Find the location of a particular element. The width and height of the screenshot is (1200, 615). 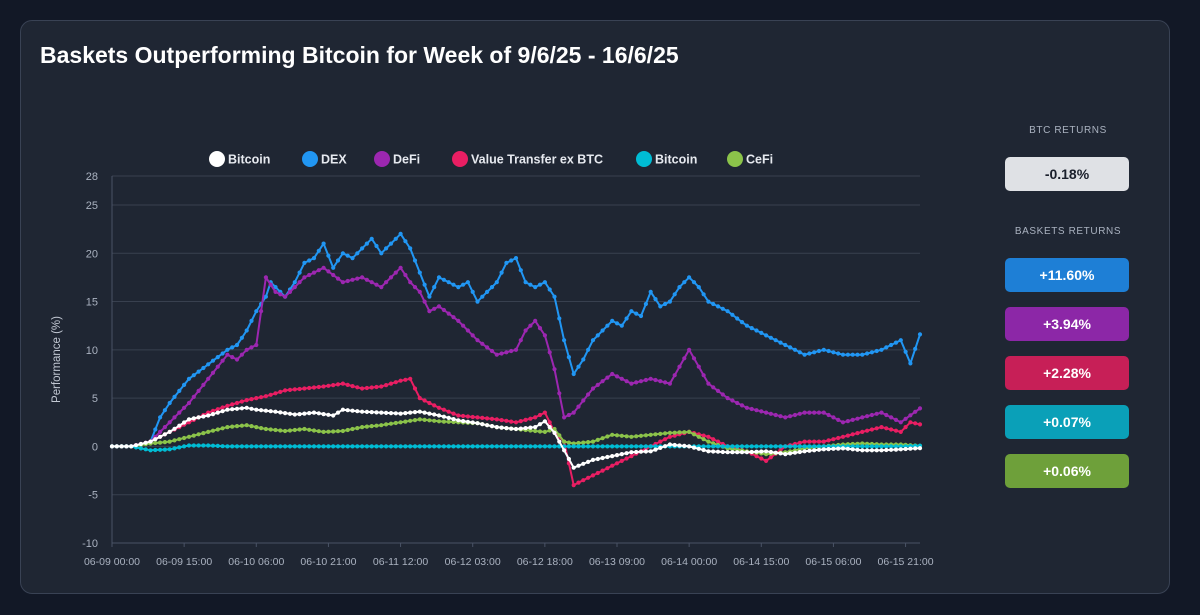

basket-return-bitcoin: +0.07% is located at coordinates (1067, 422).